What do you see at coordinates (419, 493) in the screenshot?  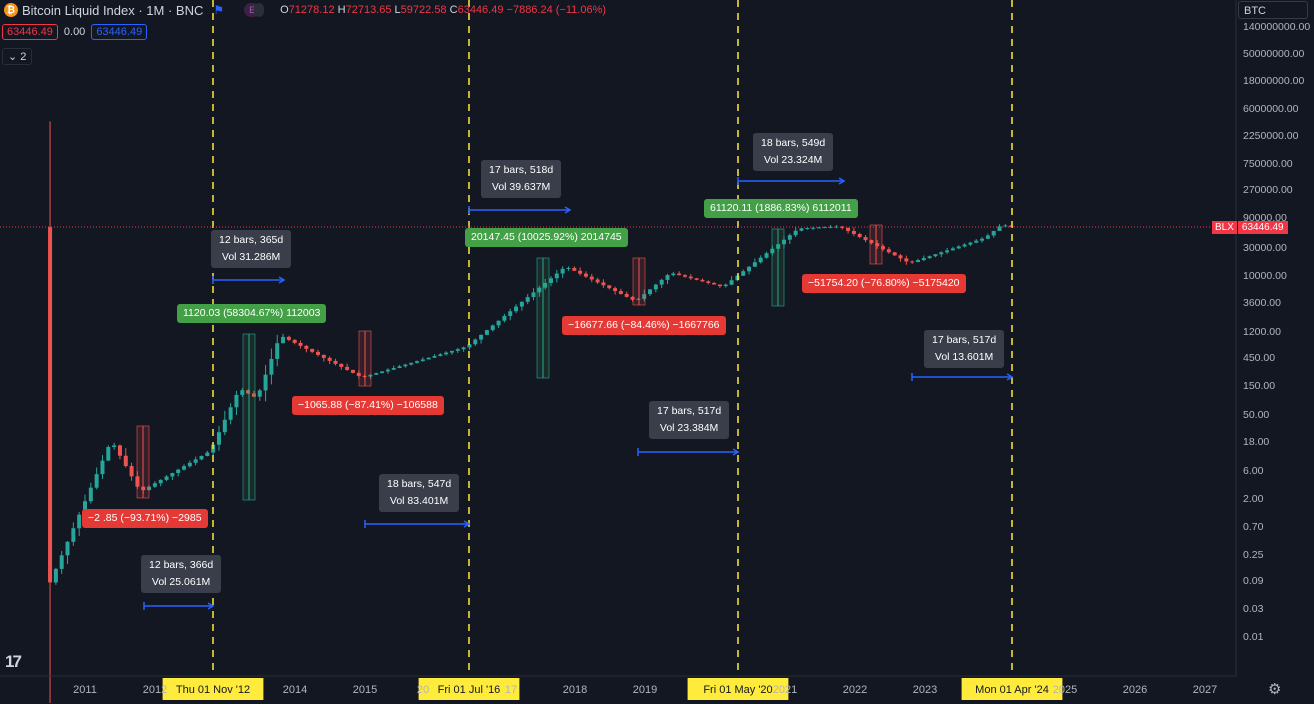 I see `range-label: 18 bars, 547d Vol 83.401M` at bounding box center [419, 493].